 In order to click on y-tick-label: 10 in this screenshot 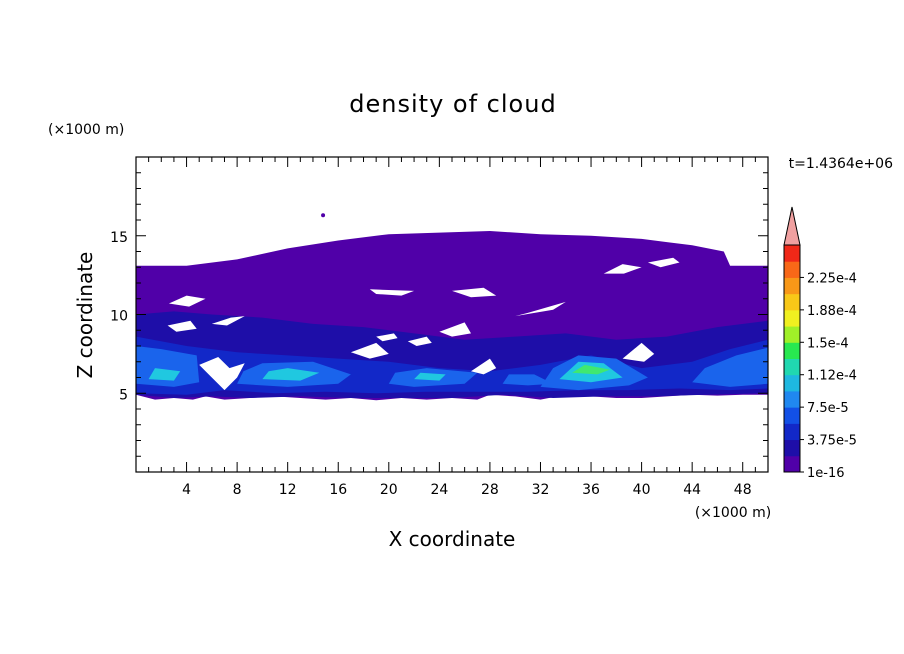, I will do `click(119, 317)`.